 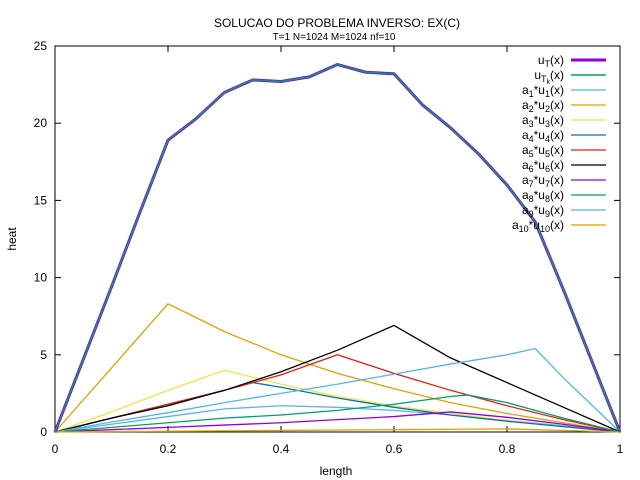 I want to click on x-tick-label: 0.2, so click(x=168, y=449).